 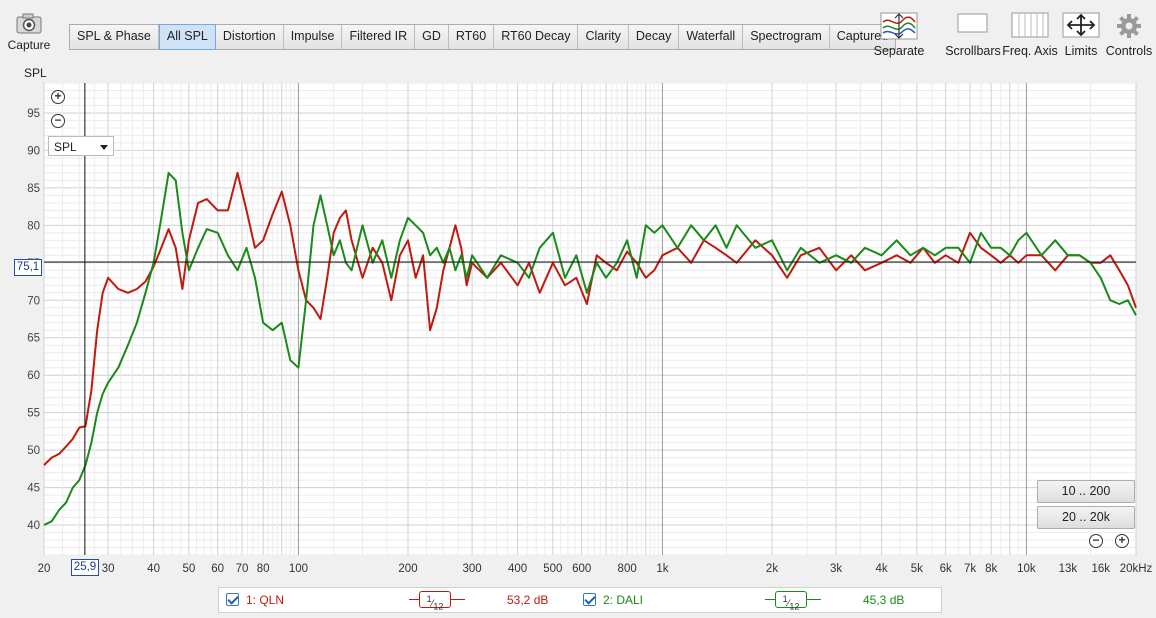 I want to click on tab-filtered-ir: Filtered IR, so click(x=379, y=37).